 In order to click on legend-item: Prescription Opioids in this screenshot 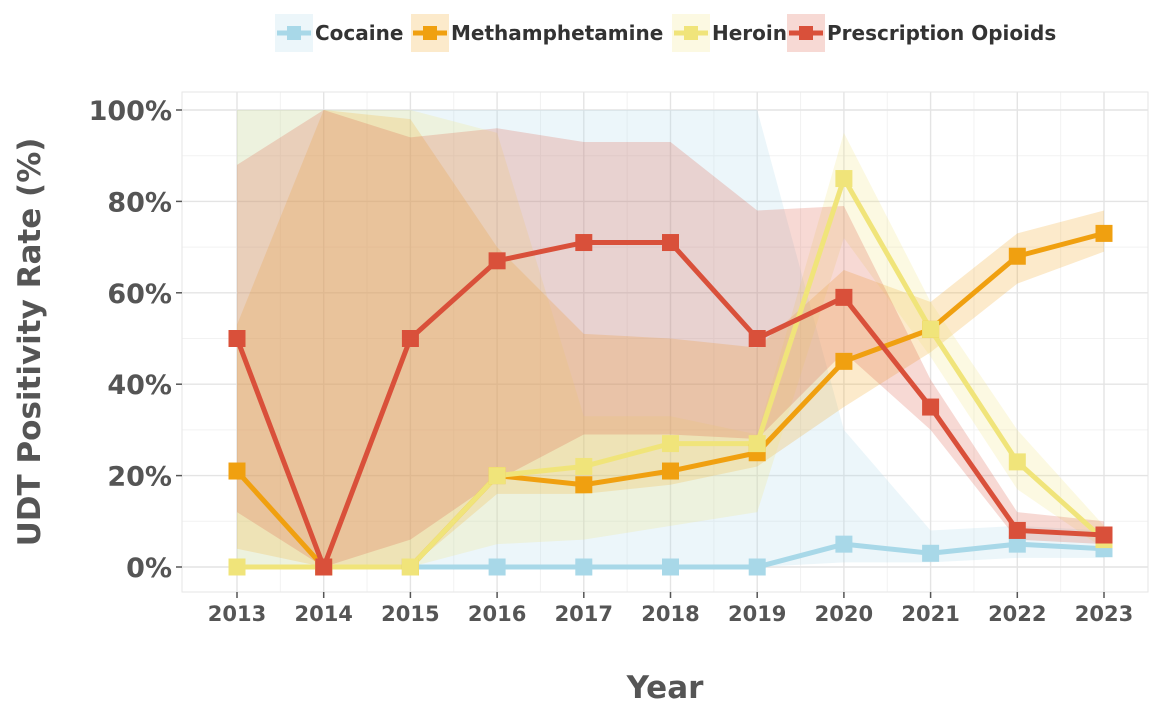, I will do `click(921, 33)`.